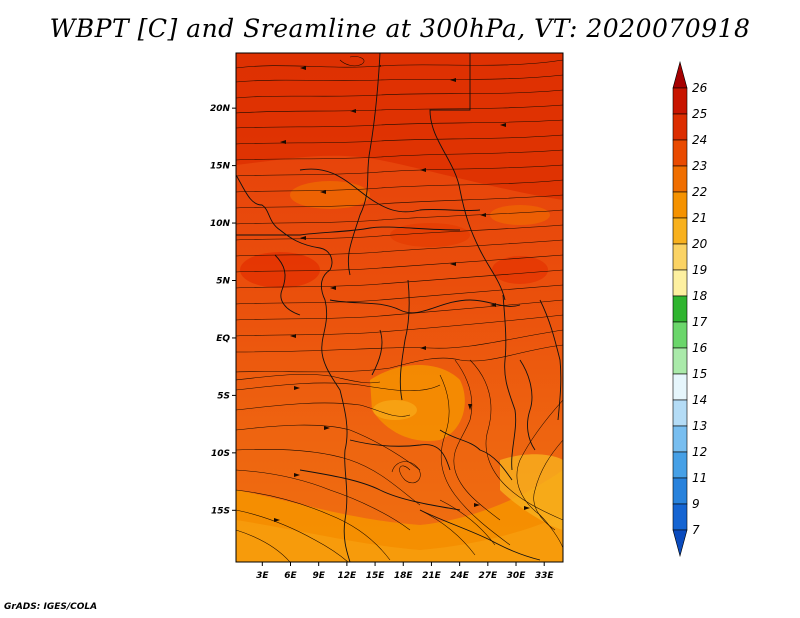  I want to click on colorbar-label: 18, so click(700, 296).